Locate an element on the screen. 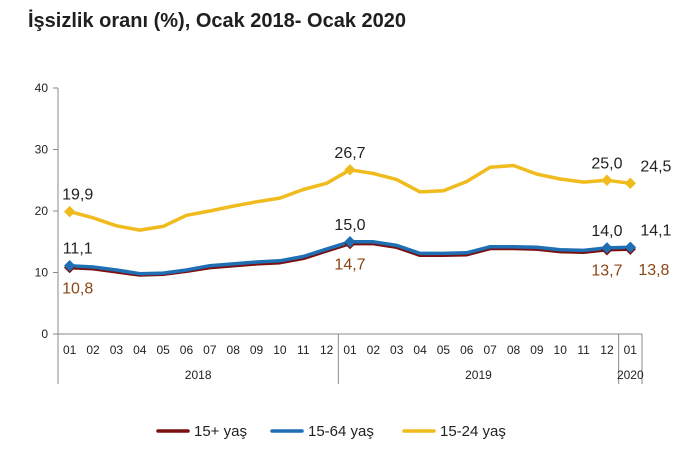  data-label: 19,9 is located at coordinates (77, 195).